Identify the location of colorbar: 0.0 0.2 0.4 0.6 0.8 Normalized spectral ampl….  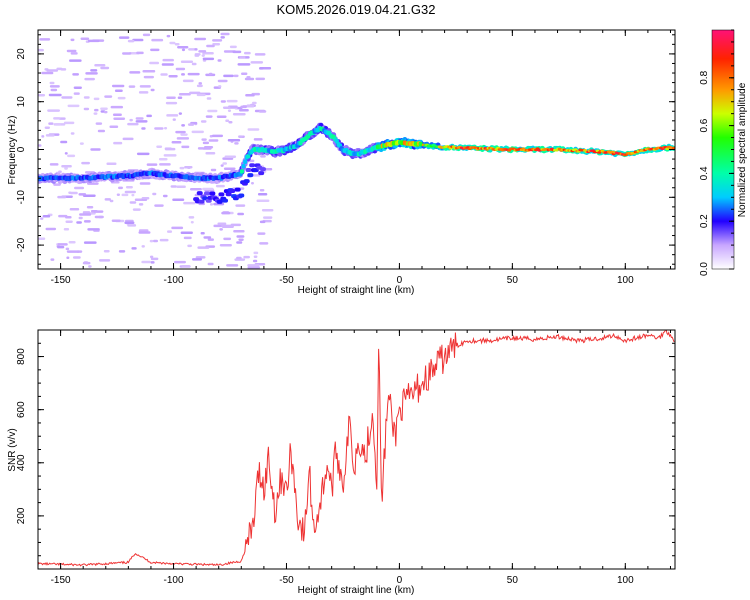
(723, 152).